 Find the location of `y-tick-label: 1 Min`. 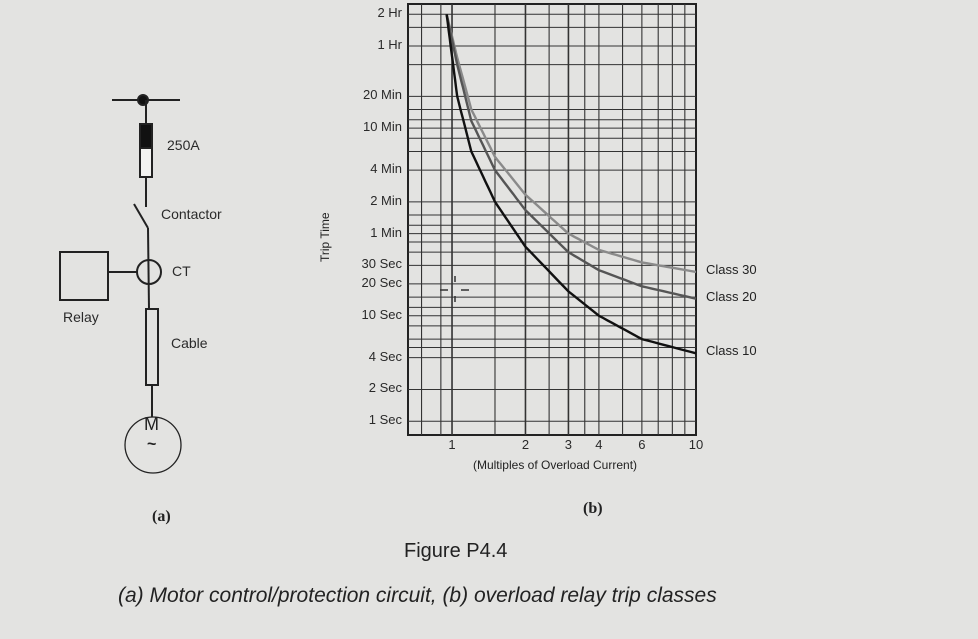

y-tick-label: 1 Min is located at coordinates (386, 232).